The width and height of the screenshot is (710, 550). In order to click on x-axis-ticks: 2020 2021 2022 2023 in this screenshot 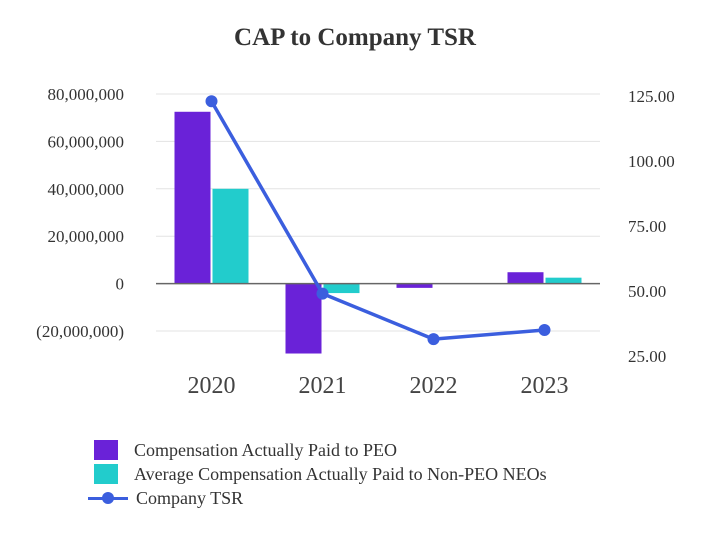, I will do `click(378, 386)`.